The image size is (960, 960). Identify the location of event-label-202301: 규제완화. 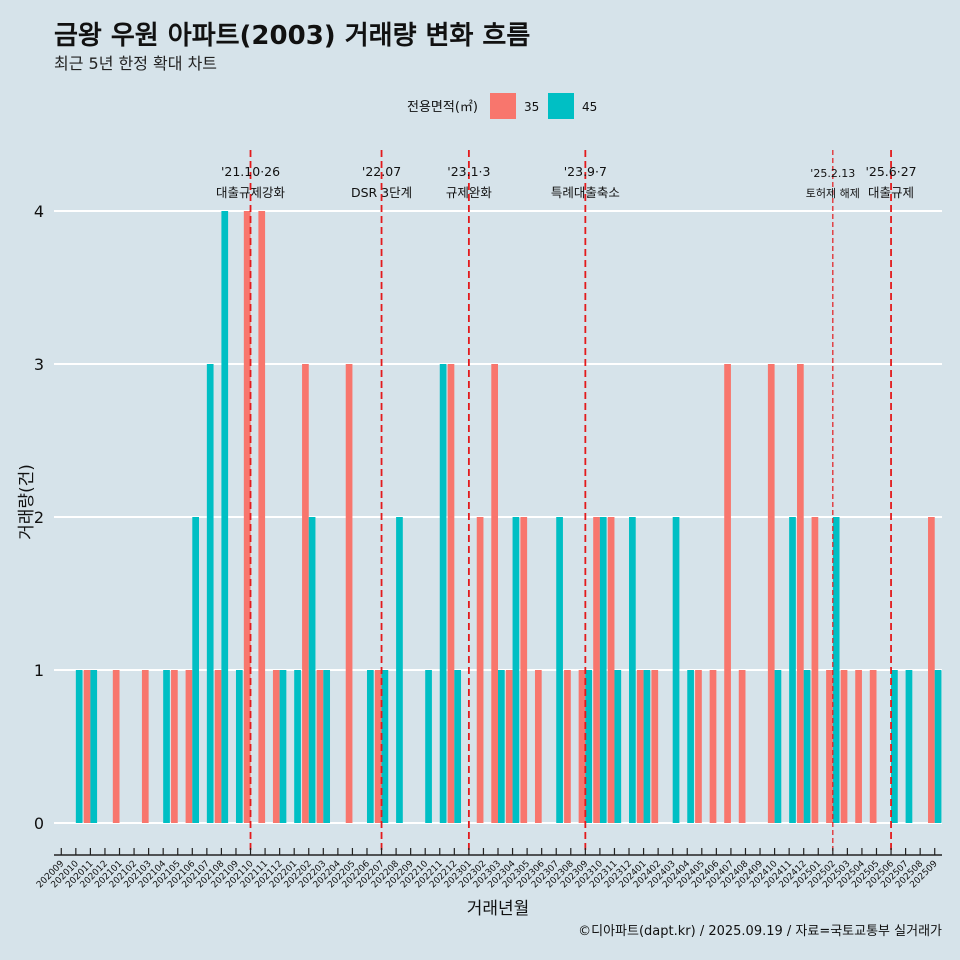
(469, 192).